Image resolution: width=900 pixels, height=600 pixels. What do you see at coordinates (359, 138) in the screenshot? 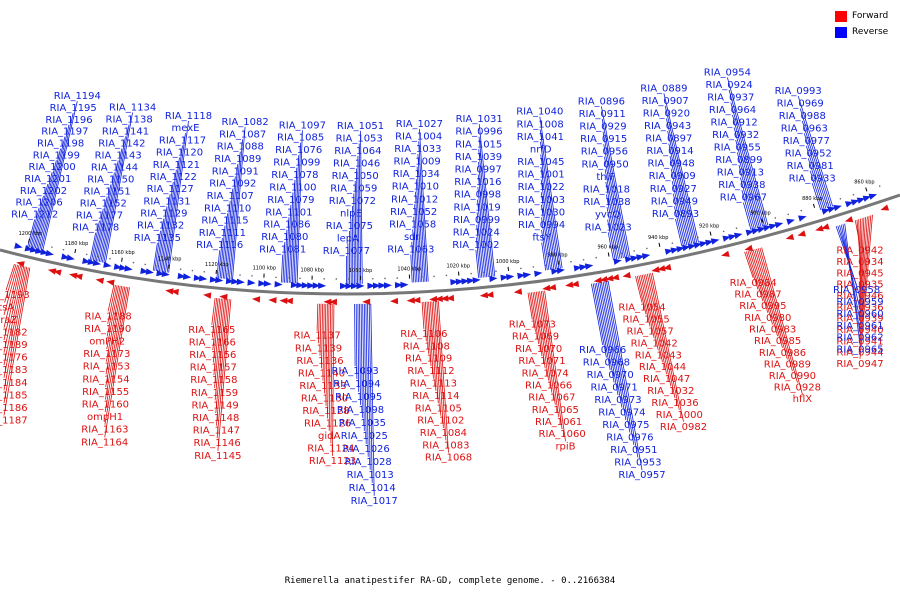
I see `reverse-gene-label: RIA_1053` at bounding box center [359, 138].